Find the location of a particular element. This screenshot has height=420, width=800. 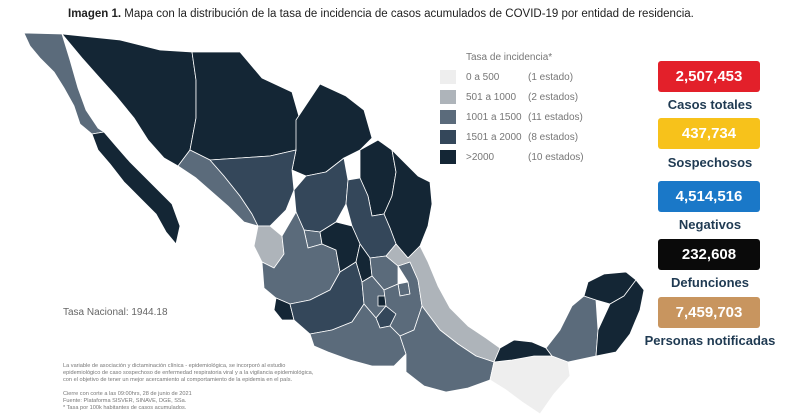

stat-suspected-label: Sospechosos is located at coordinates (710, 162).